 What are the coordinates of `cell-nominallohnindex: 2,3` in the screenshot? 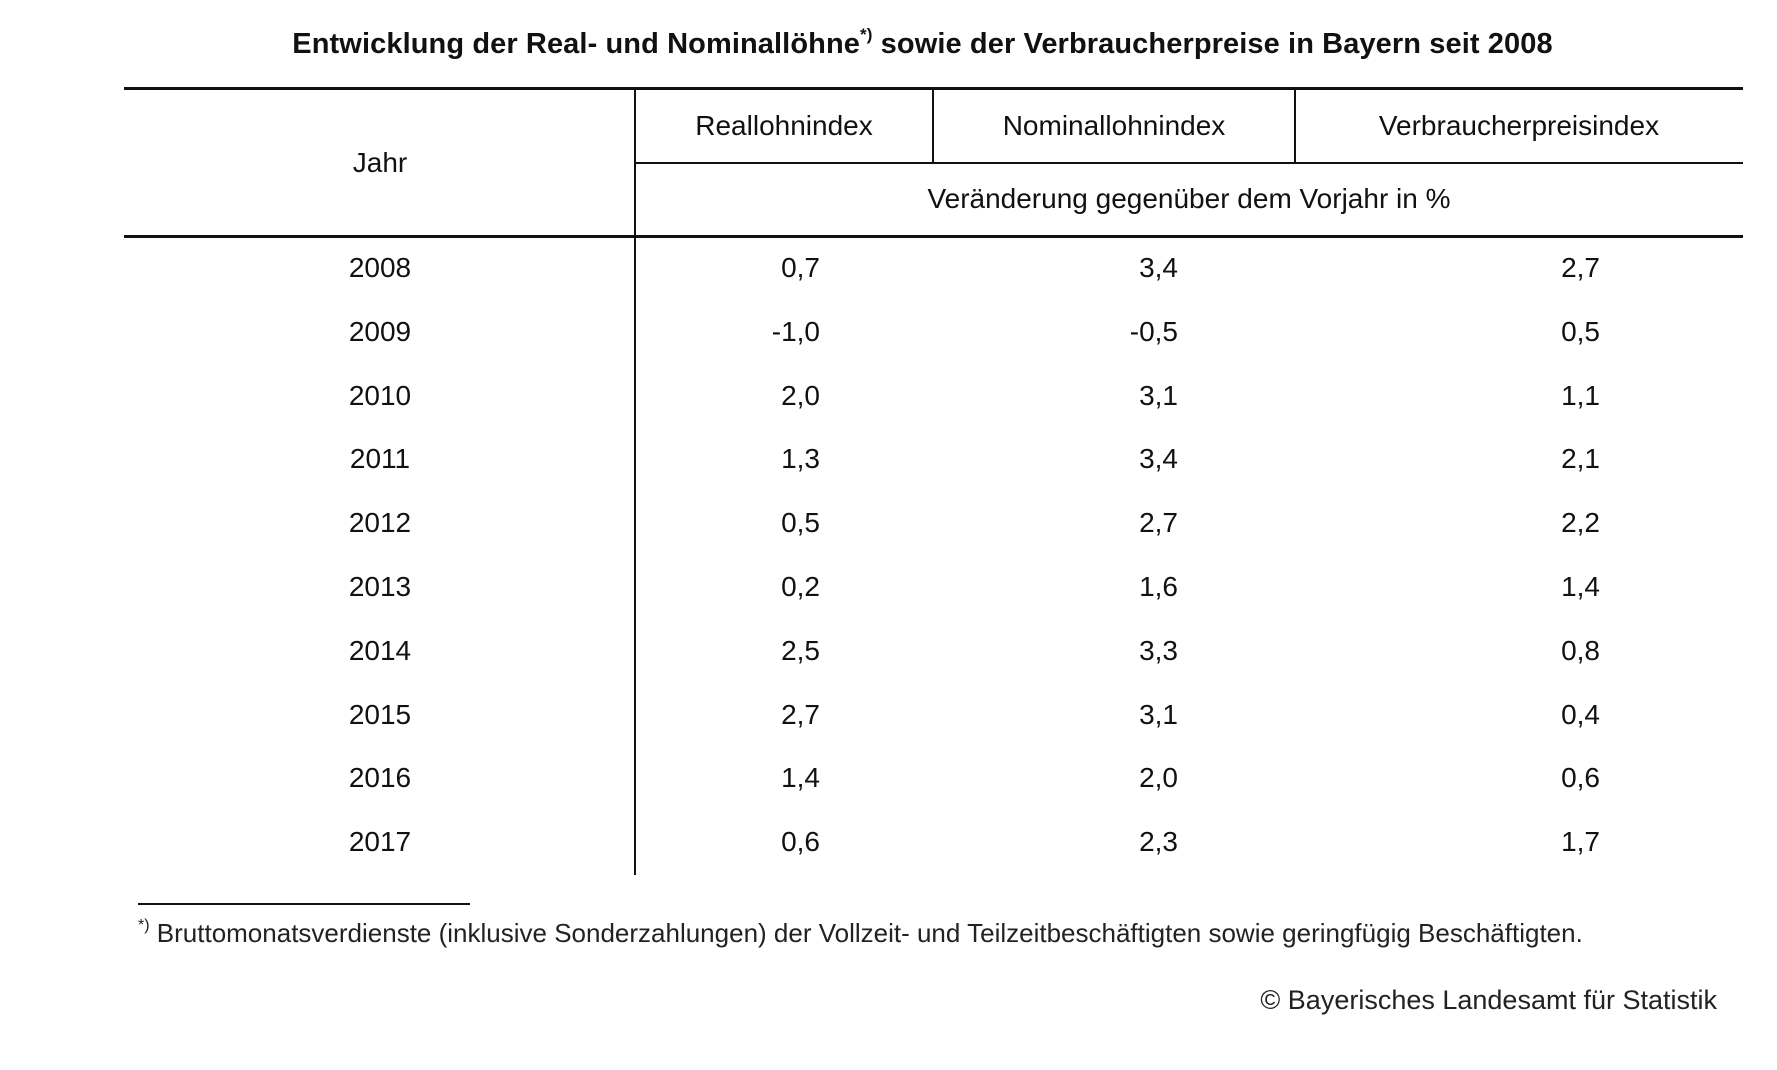 It's located at (1158, 842).